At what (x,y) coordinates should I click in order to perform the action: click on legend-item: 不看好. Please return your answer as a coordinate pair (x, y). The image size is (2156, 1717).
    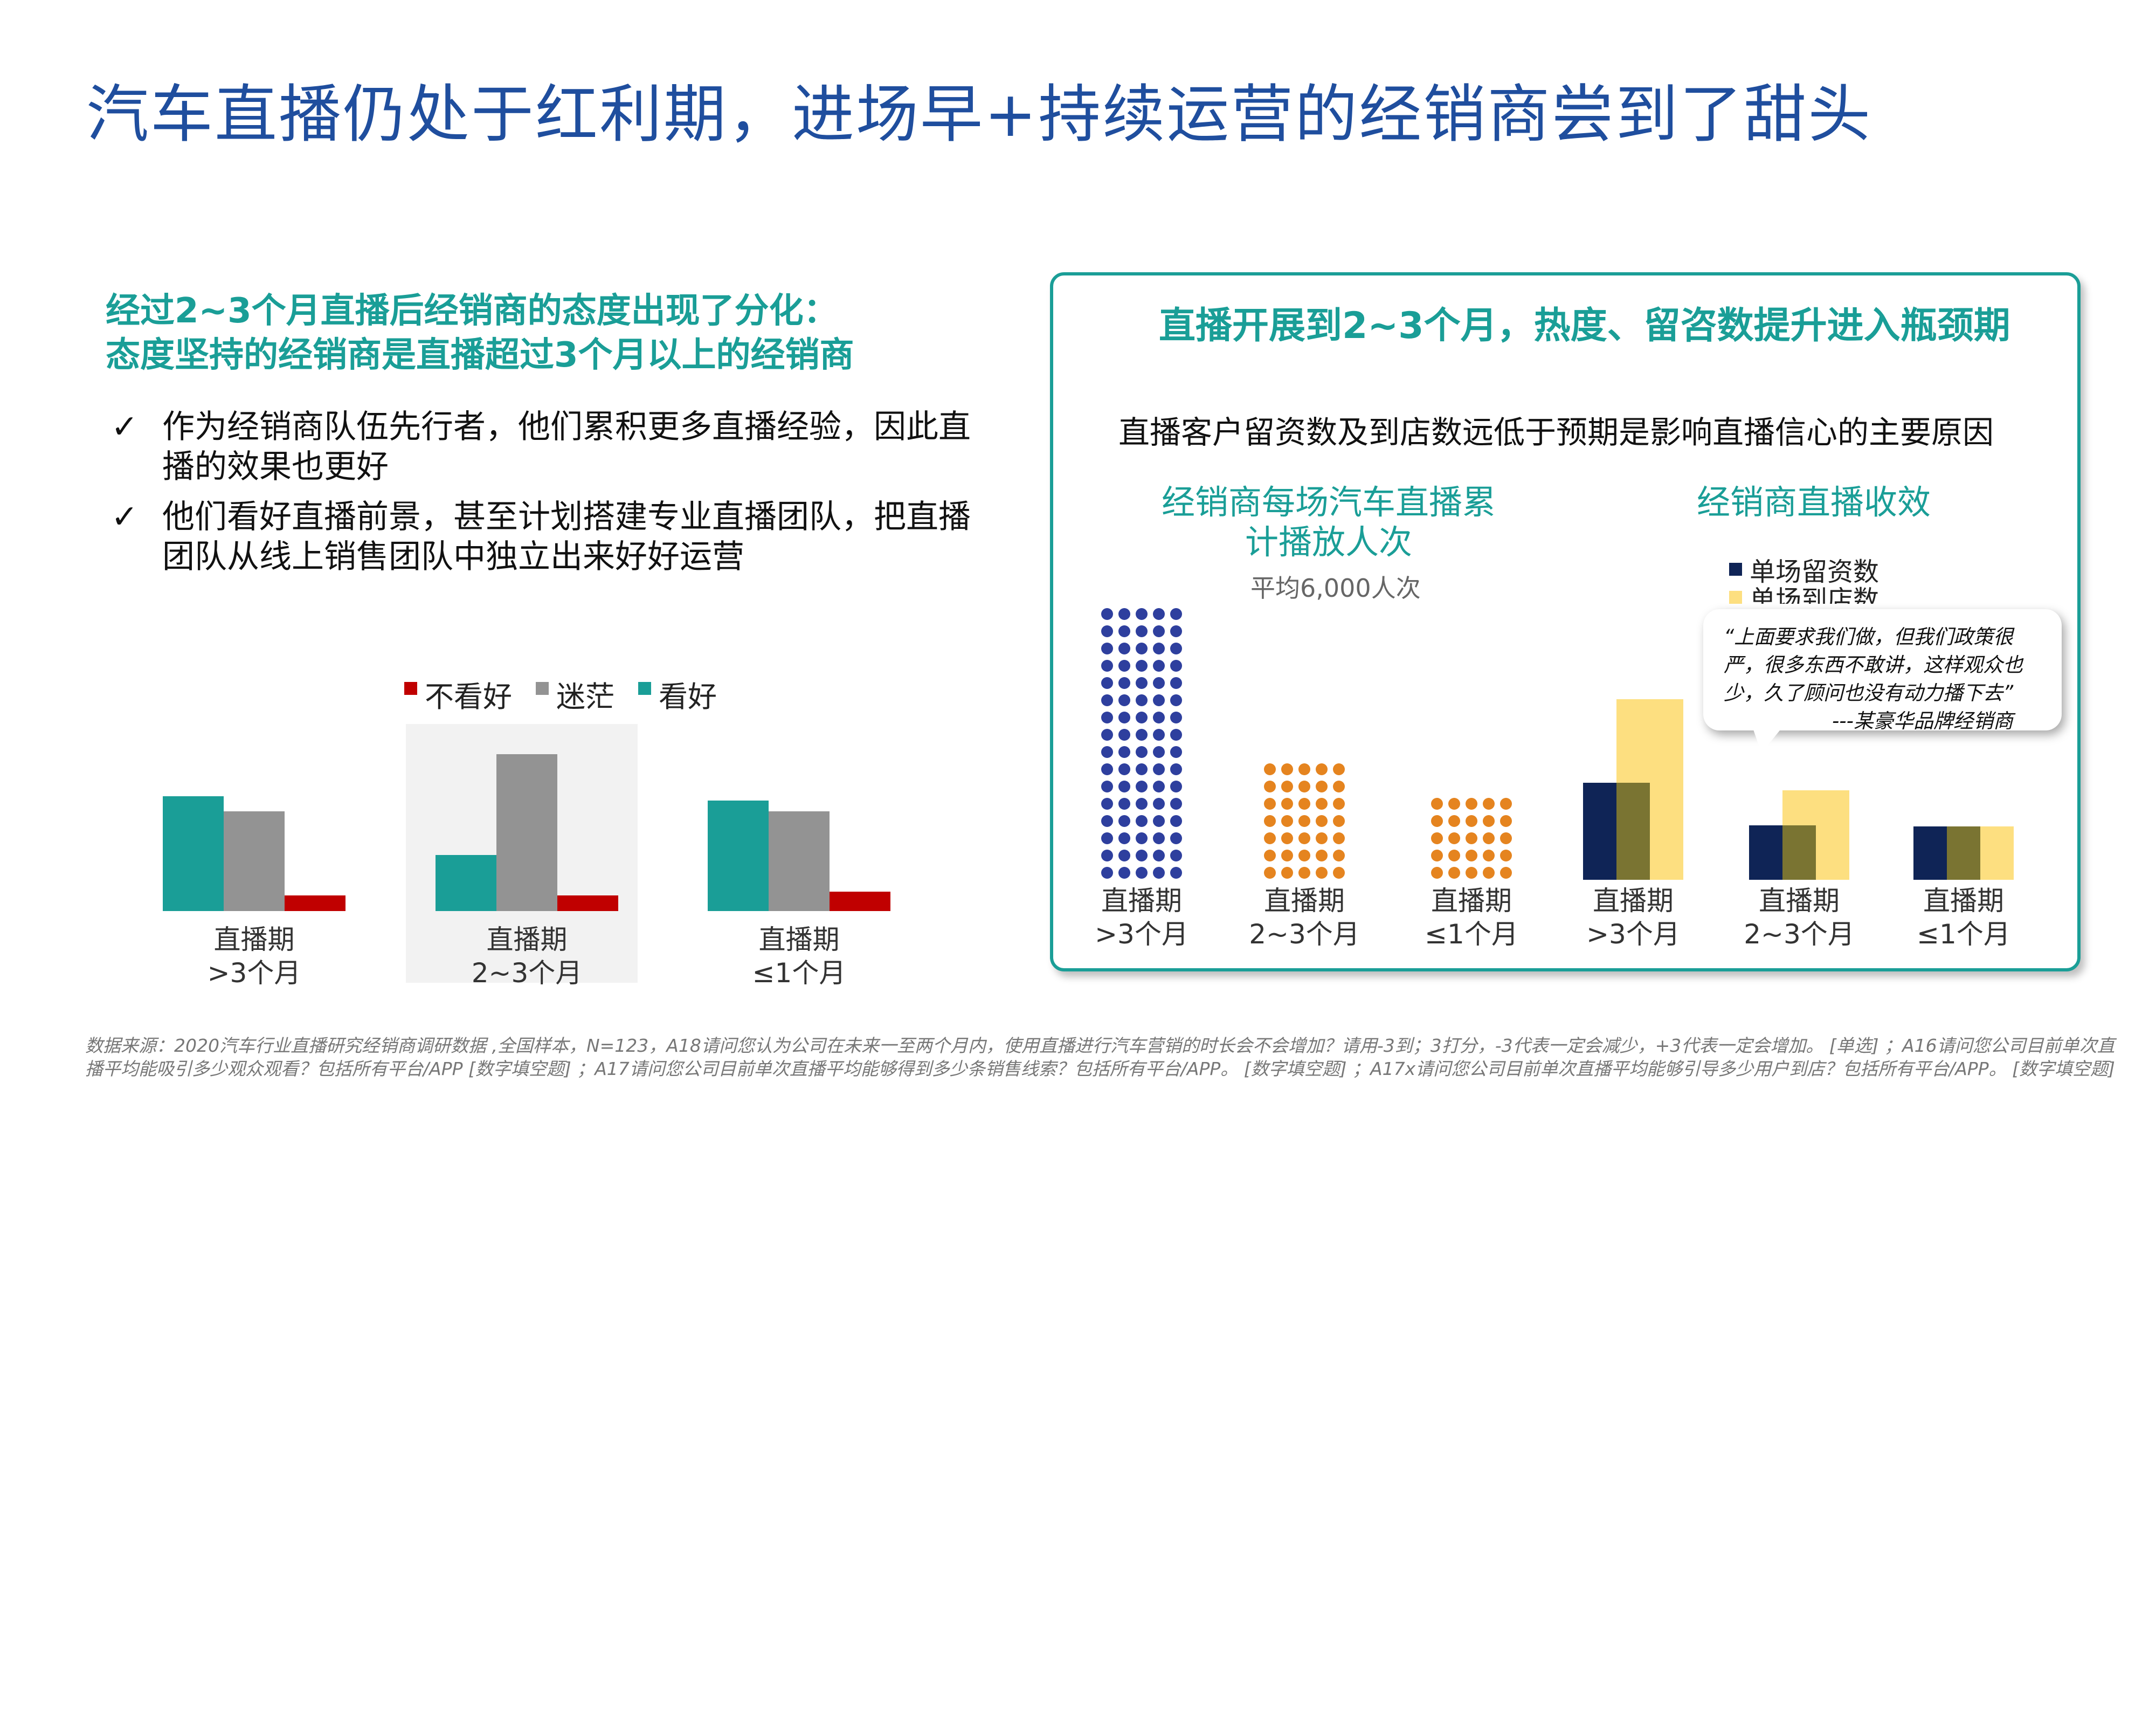
    Looking at the image, I should click on (458, 694).